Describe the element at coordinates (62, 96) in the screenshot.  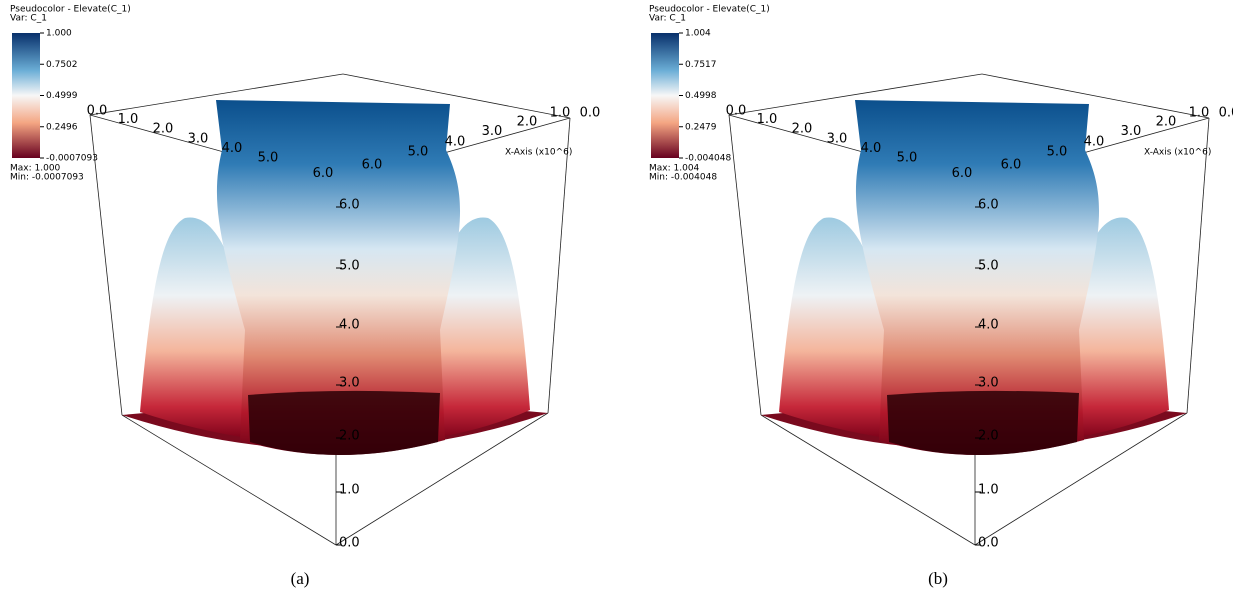
I see `colorbar-label: 0.4999` at that location.